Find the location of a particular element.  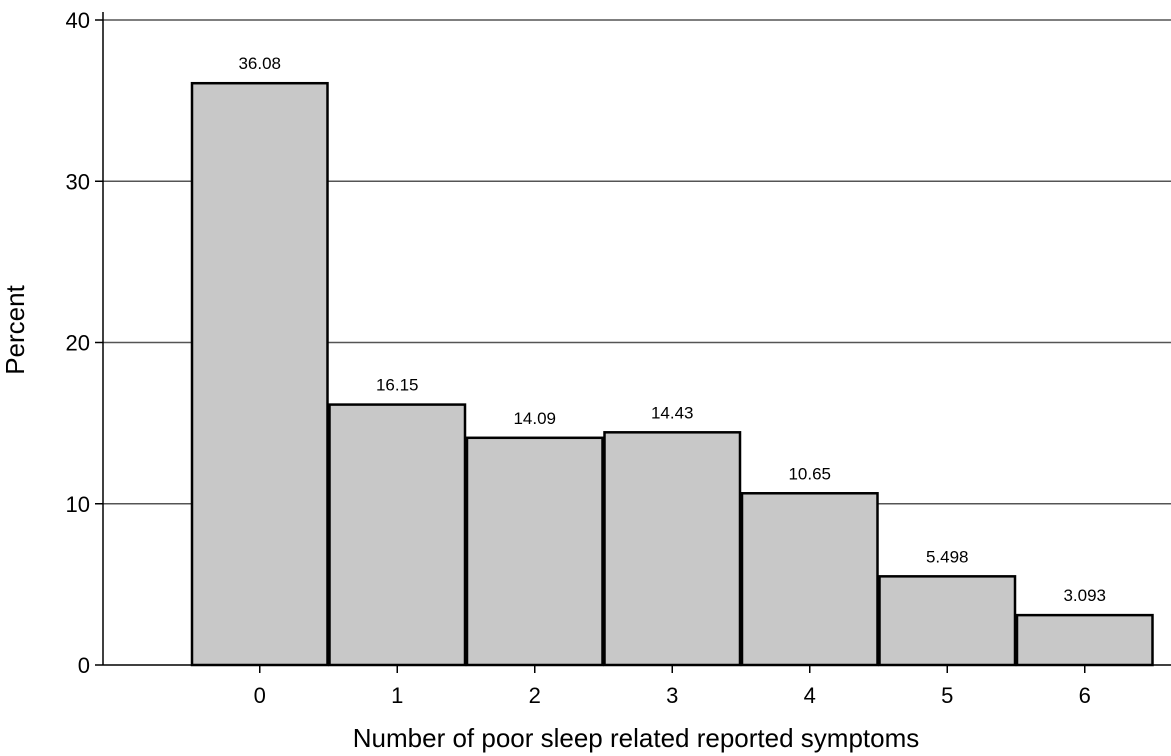

y-axis-title: Percent is located at coordinates (15, 329).